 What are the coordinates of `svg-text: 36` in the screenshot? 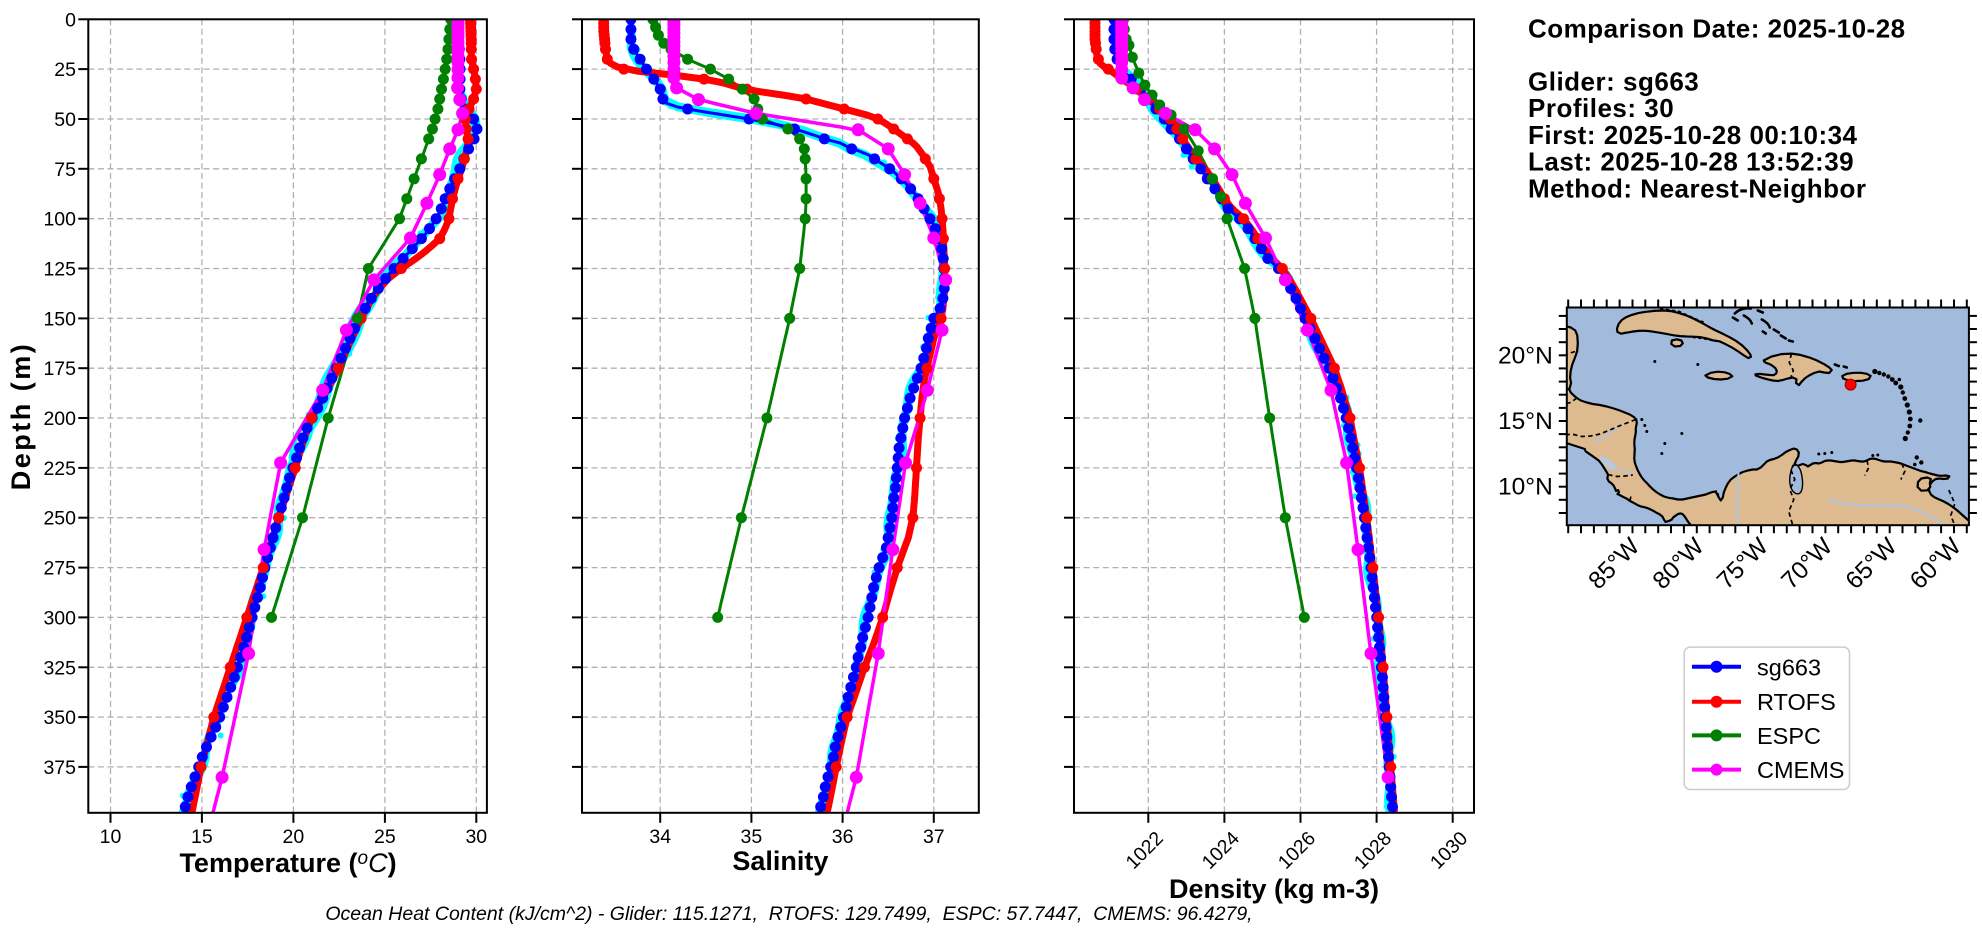 It's located at (843, 837).